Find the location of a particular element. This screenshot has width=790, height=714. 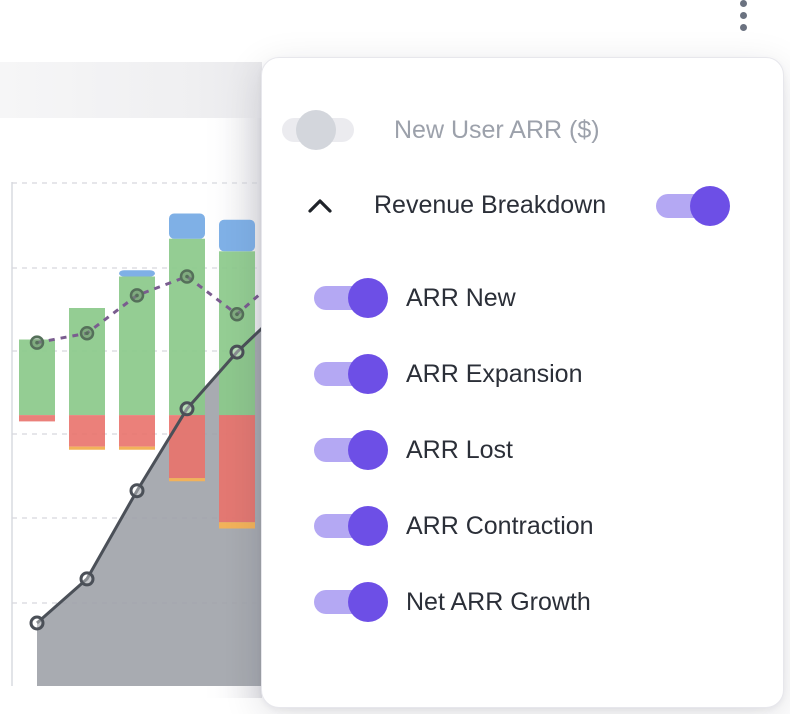

chart-header-shade is located at coordinates (131, 90).